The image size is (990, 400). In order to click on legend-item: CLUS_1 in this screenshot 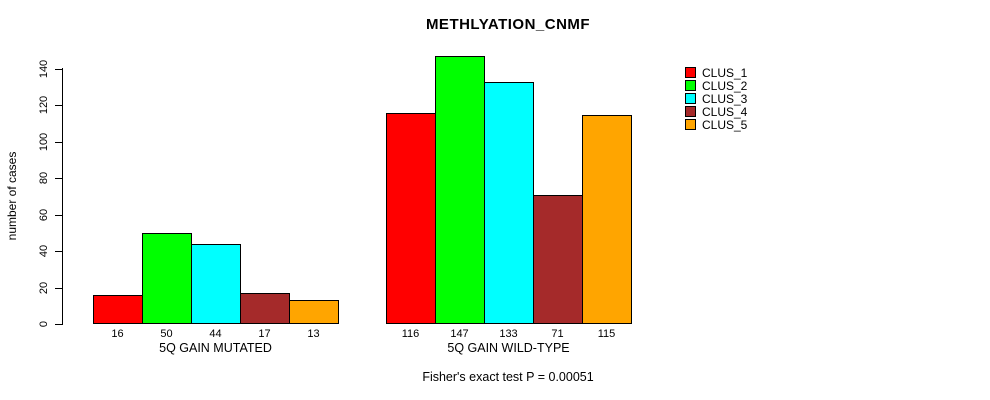, I will do `click(716, 72)`.